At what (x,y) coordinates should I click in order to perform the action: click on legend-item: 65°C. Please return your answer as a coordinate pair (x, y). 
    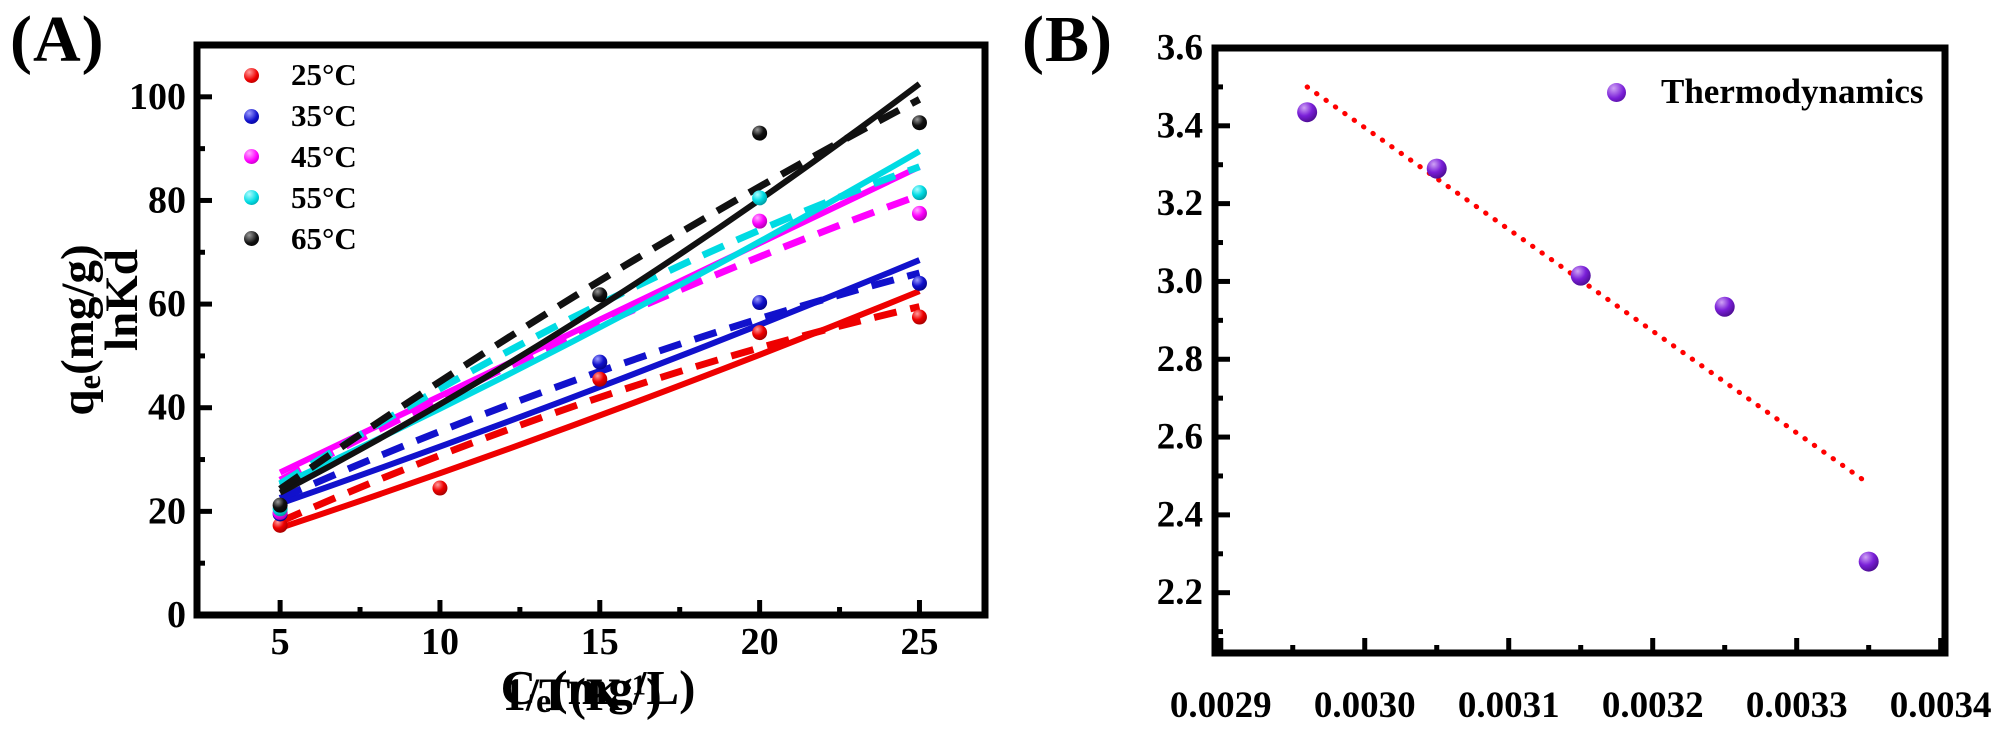
    Looking at the image, I should click on (296, 238).